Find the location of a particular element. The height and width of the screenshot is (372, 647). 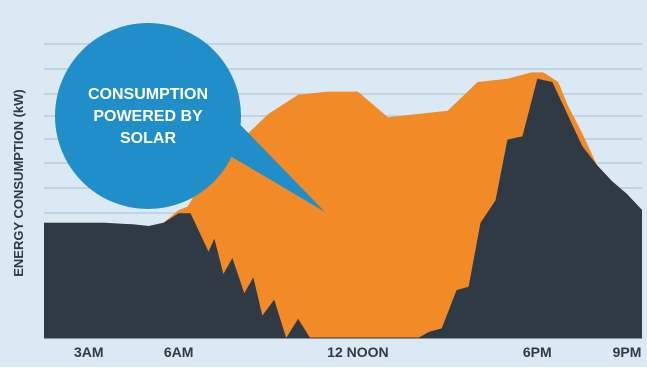

x-tick-label: 6AM is located at coordinates (179, 352).